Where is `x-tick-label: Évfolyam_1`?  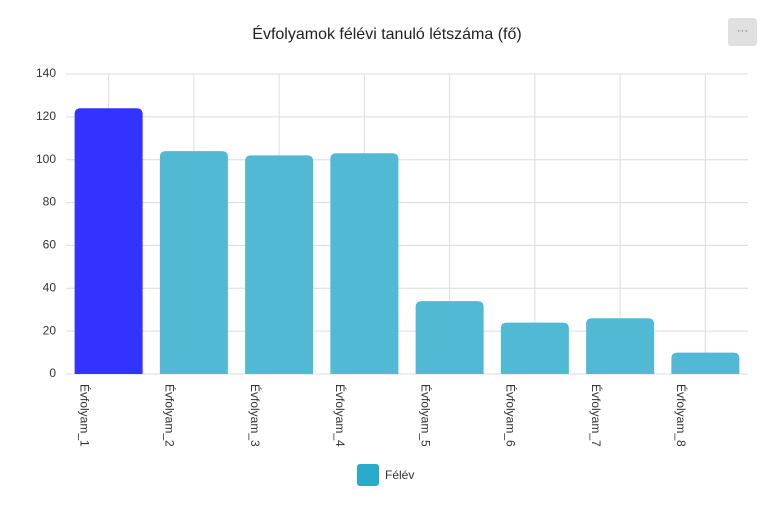 x-tick-label: Évfolyam_1 is located at coordinates (84, 415).